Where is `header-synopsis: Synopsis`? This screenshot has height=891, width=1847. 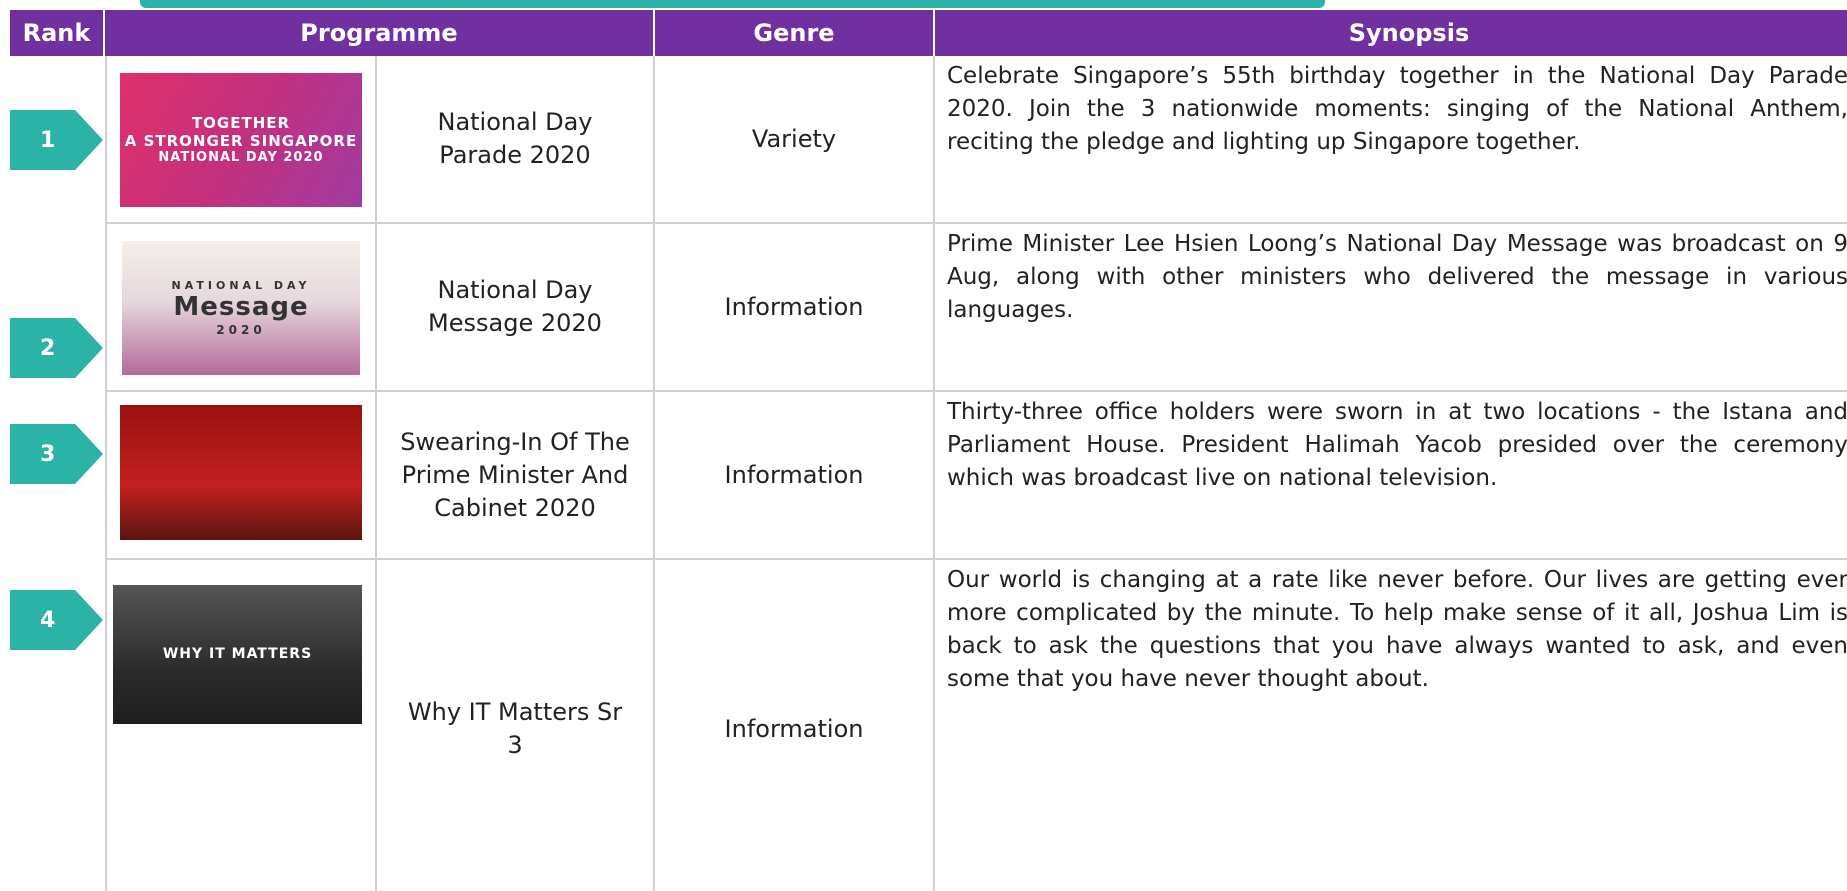
header-synopsis: Synopsis is located at coordinates (1391, 33).